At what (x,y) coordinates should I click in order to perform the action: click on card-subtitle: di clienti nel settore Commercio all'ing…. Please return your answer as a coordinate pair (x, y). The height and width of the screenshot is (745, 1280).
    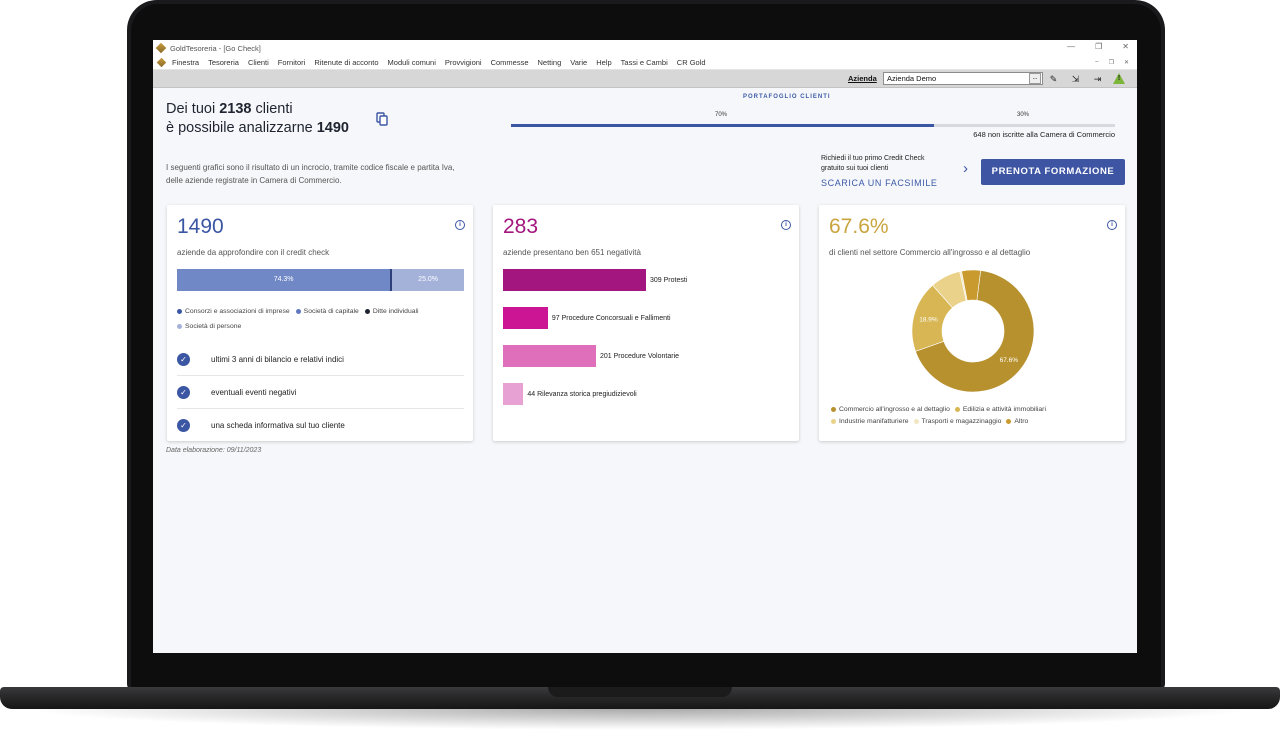
    Looking at the image, I should click on (930, 252).